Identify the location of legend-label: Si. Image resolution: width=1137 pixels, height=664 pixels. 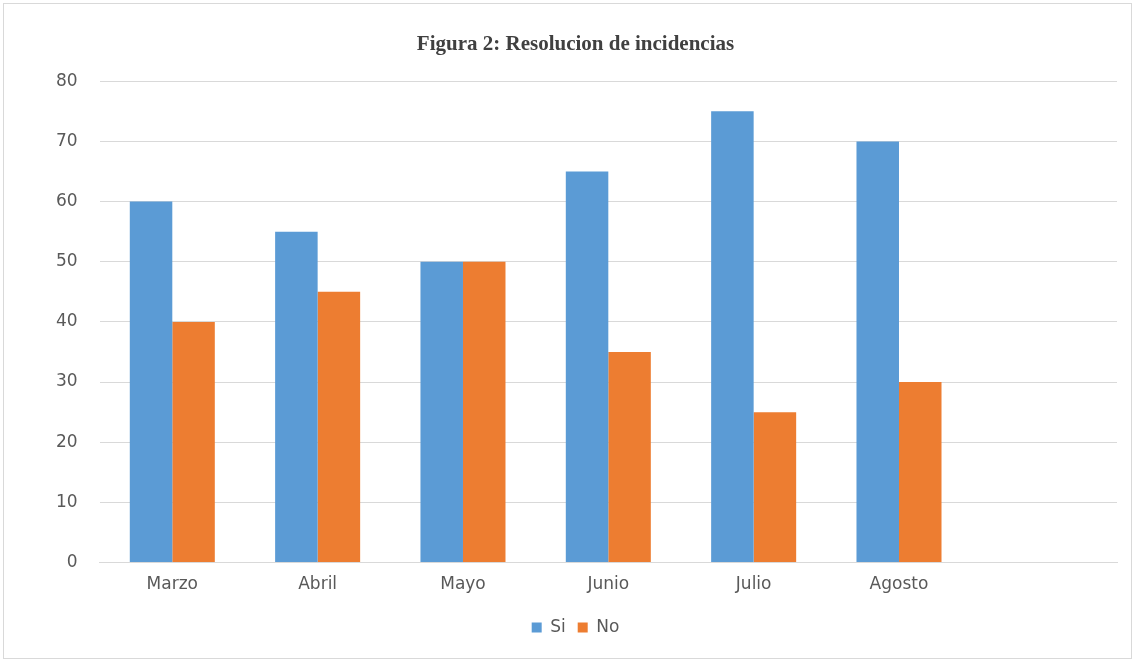
(558, 625).